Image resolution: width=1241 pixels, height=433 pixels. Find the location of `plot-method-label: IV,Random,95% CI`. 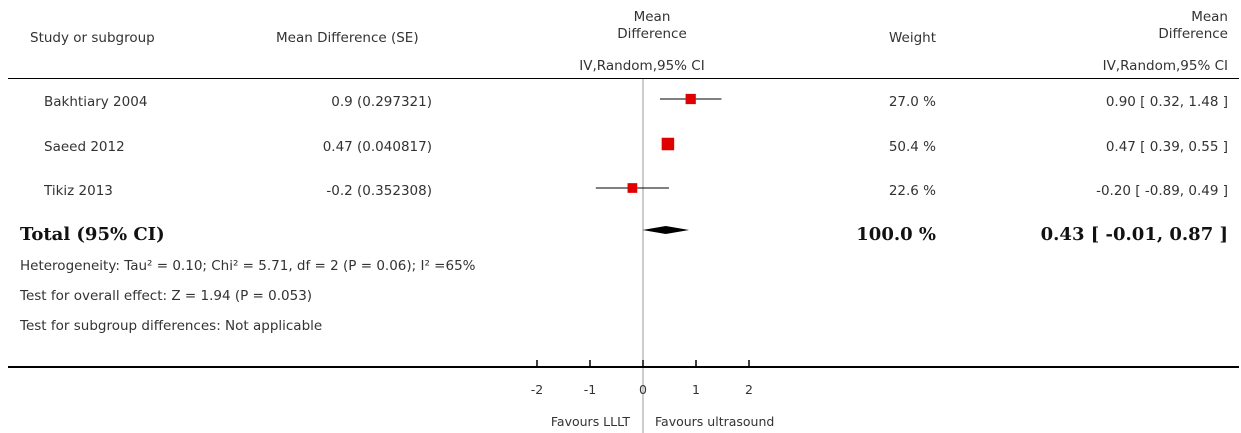

plot-method-label: IV,Random,95% CI is located at coordinates (642, 66).